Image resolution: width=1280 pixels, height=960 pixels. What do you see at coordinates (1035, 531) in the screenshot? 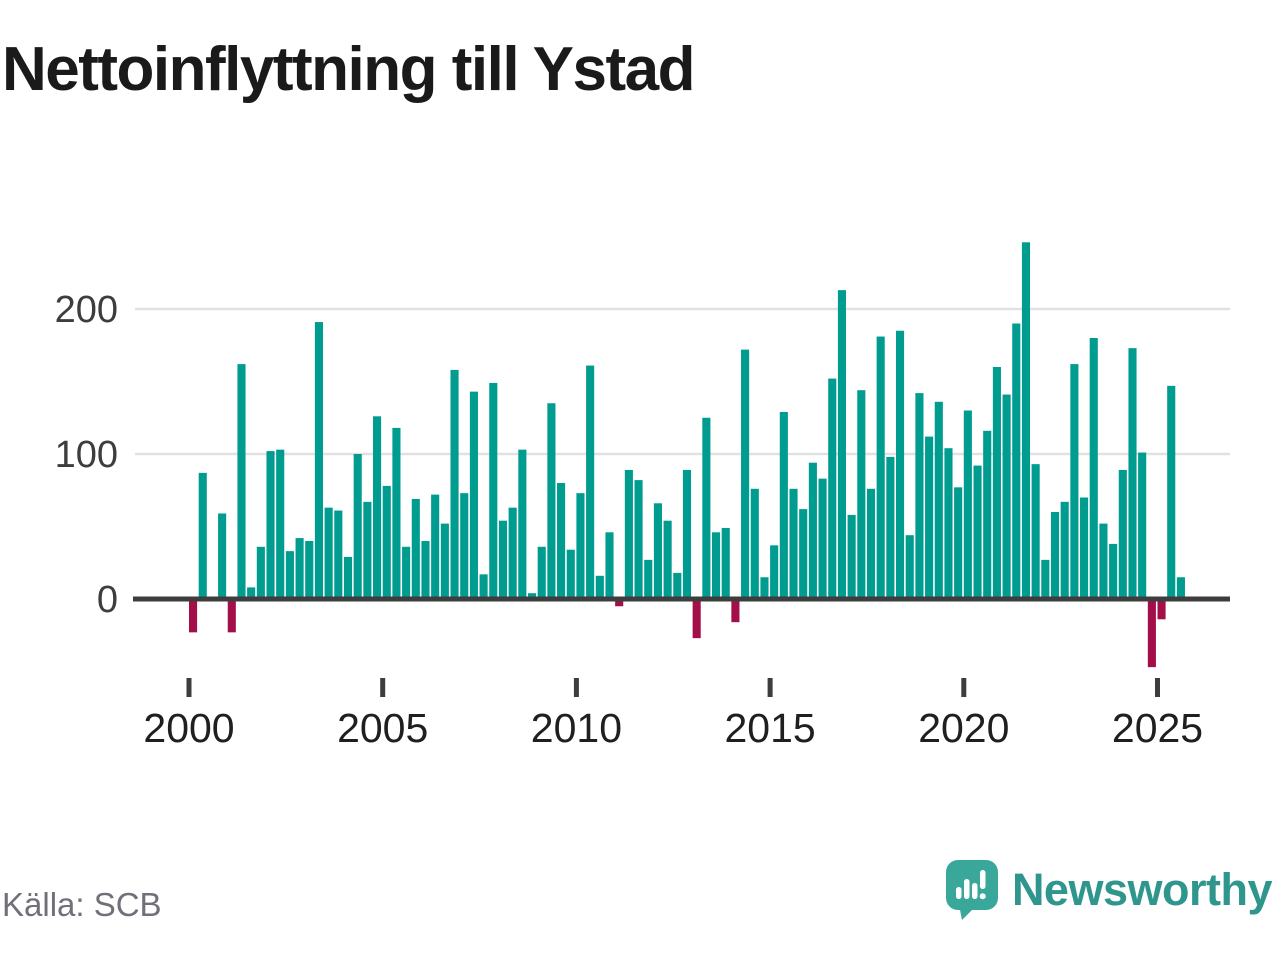
I see `bar-2021Q4` at bounding box center [1035, 531].